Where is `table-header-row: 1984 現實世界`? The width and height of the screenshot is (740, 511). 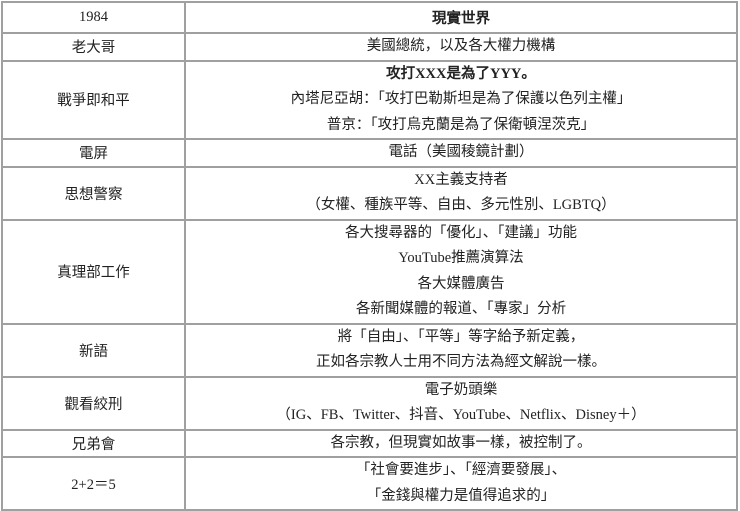
table-header-row: 1984 現實世界 is located at coordinates (369, 17).